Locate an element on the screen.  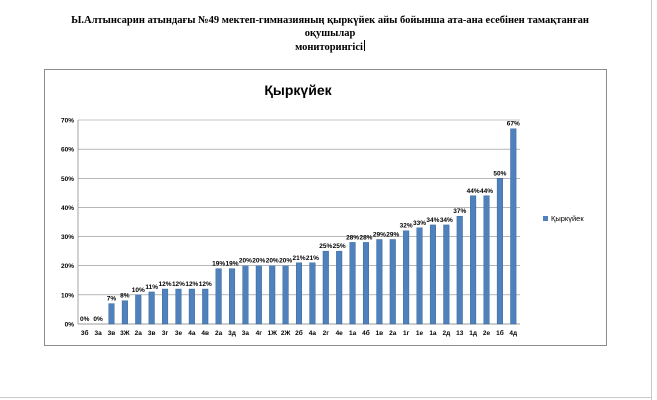
y-tick-label: 20% is located at coordinates (67, 266).